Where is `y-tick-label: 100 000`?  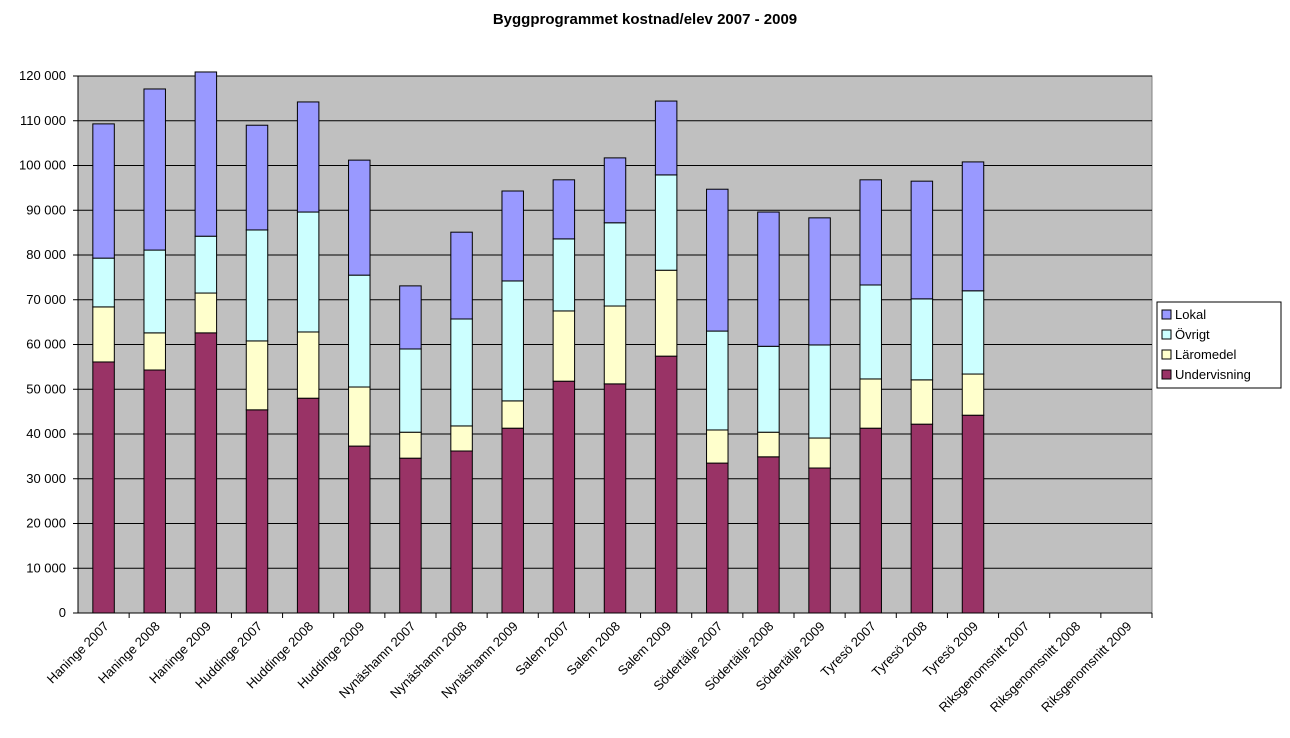
y-tick-label: 100 000 is located at coordinates (42, 165).